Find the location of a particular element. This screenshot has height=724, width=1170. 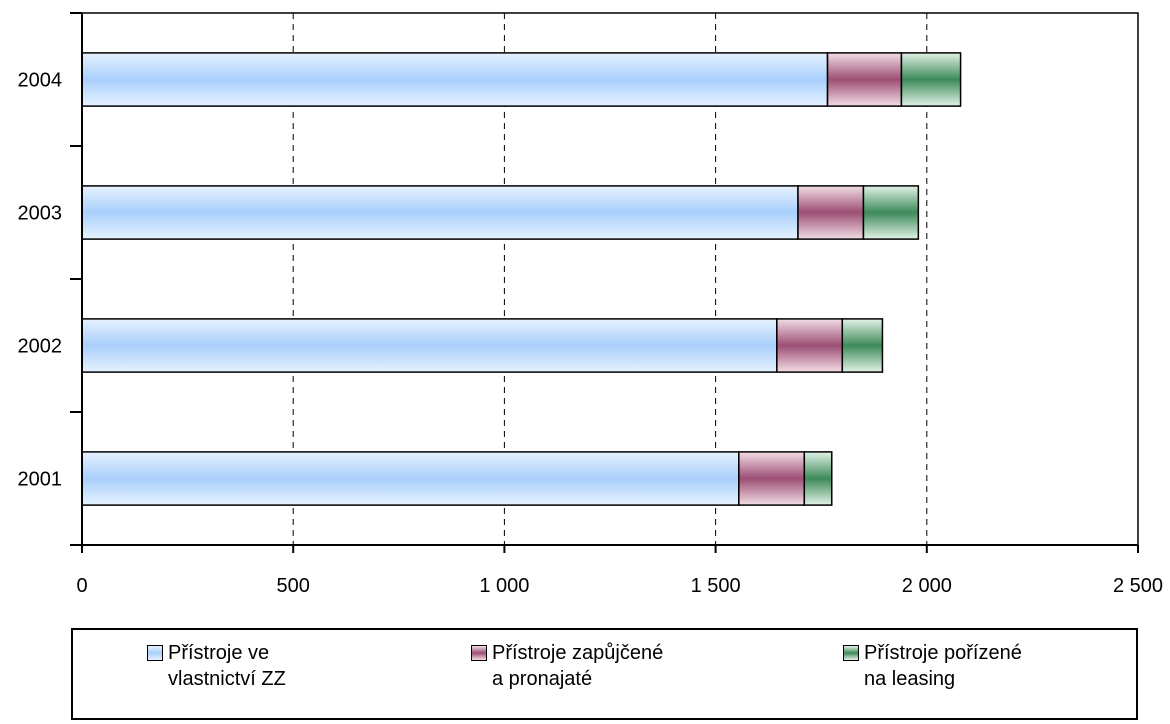

legend-label: Přístroje ve vlastnictví ZZ is located at coordinates (227, 666).